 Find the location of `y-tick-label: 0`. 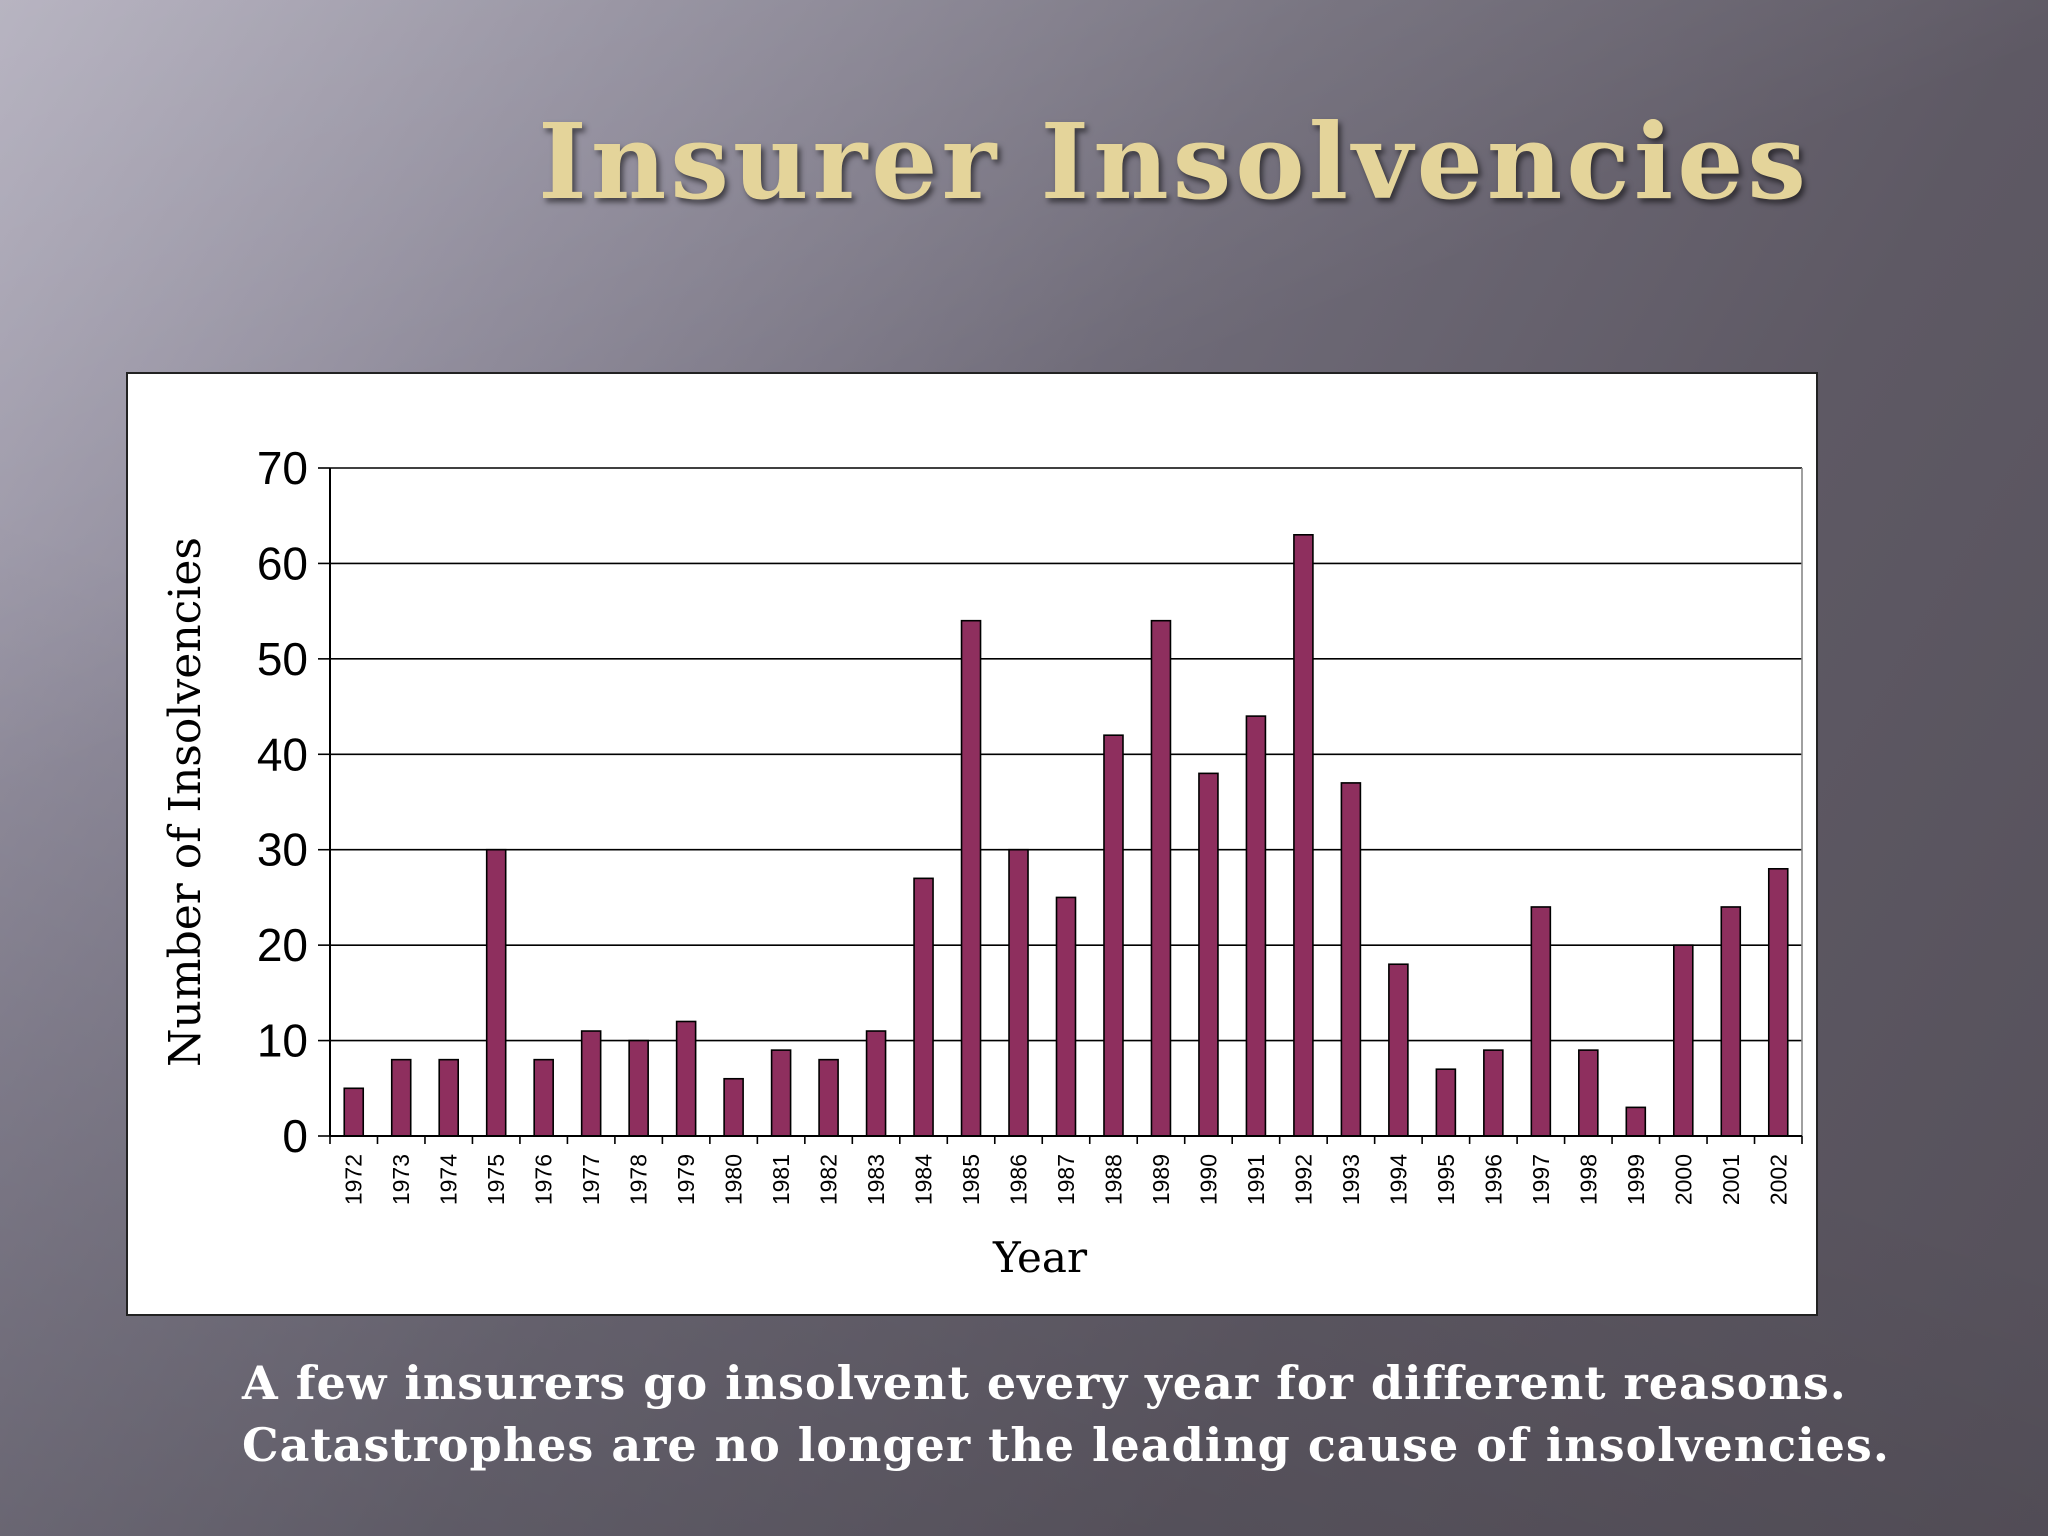

y-tick-label: 0 is located at coordinates (295, 1136).